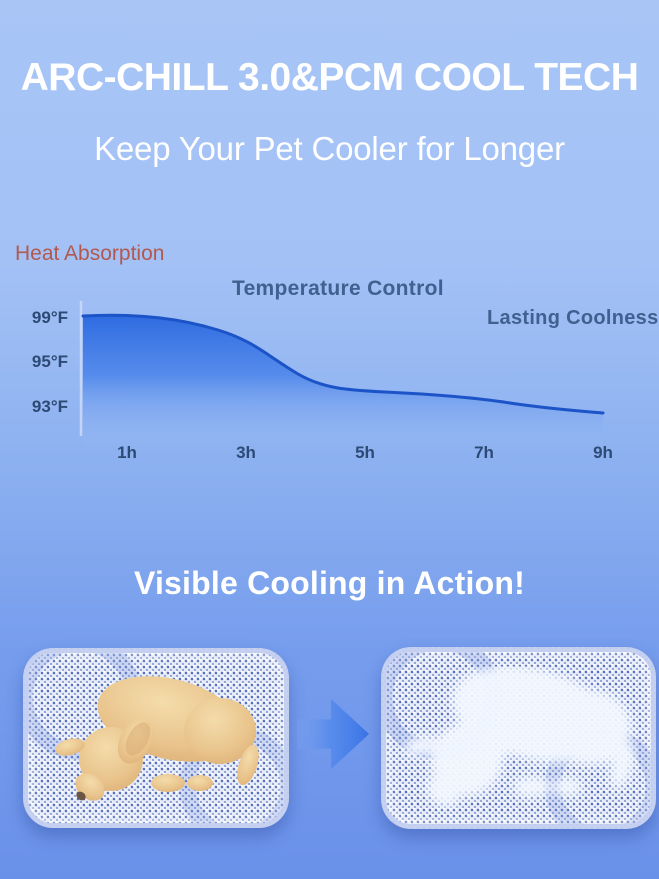  Describe the element at coordinates (329, 77) in the screenshot. I see `page-title: ARC-CHILL 3.0&PCM COOL TECH` at that location.